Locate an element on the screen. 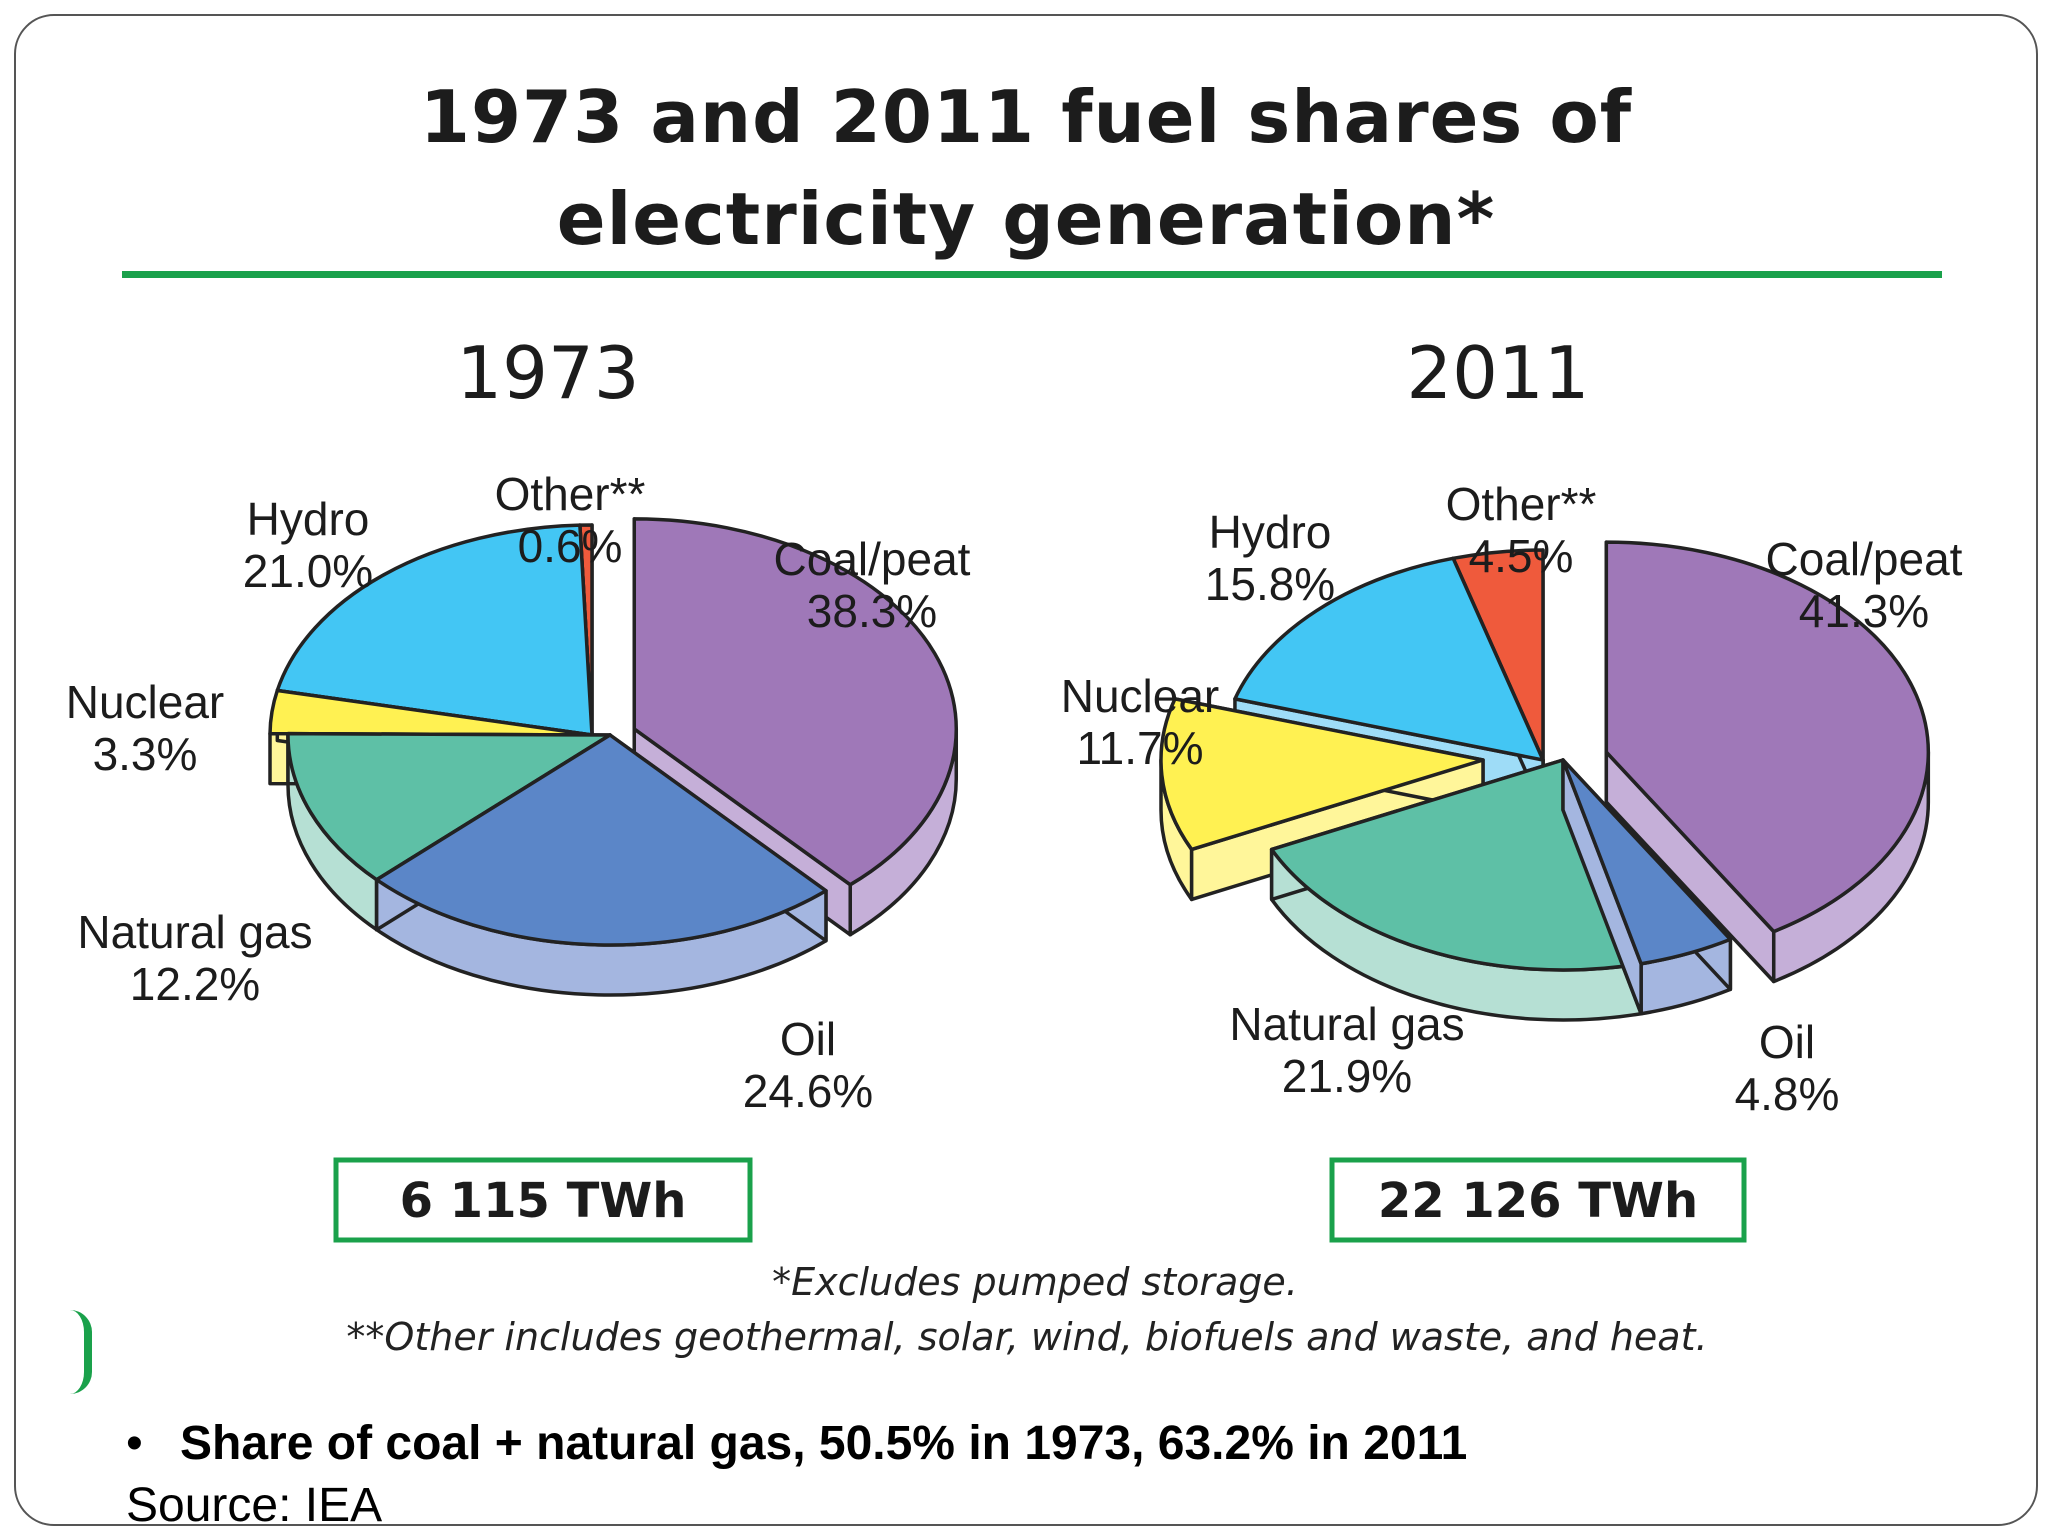 Image resolution: width=2048 pixels, height=1536 pixels. total-twh: 22 126 TWh is located at coordinates (1538, 1201).